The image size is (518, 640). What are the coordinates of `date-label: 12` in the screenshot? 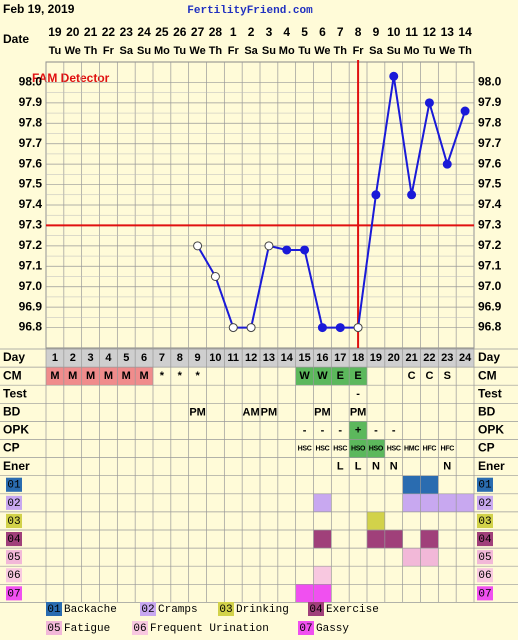 It's located at (430, 32).